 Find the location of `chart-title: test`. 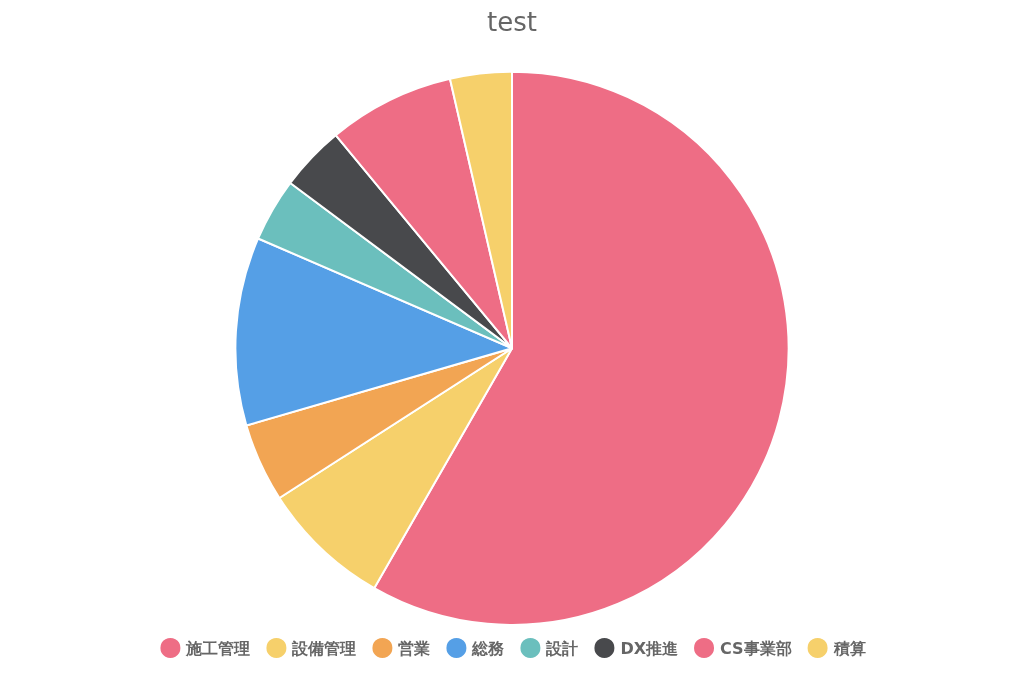

chart-title: test is located at coordinates (512, 22).